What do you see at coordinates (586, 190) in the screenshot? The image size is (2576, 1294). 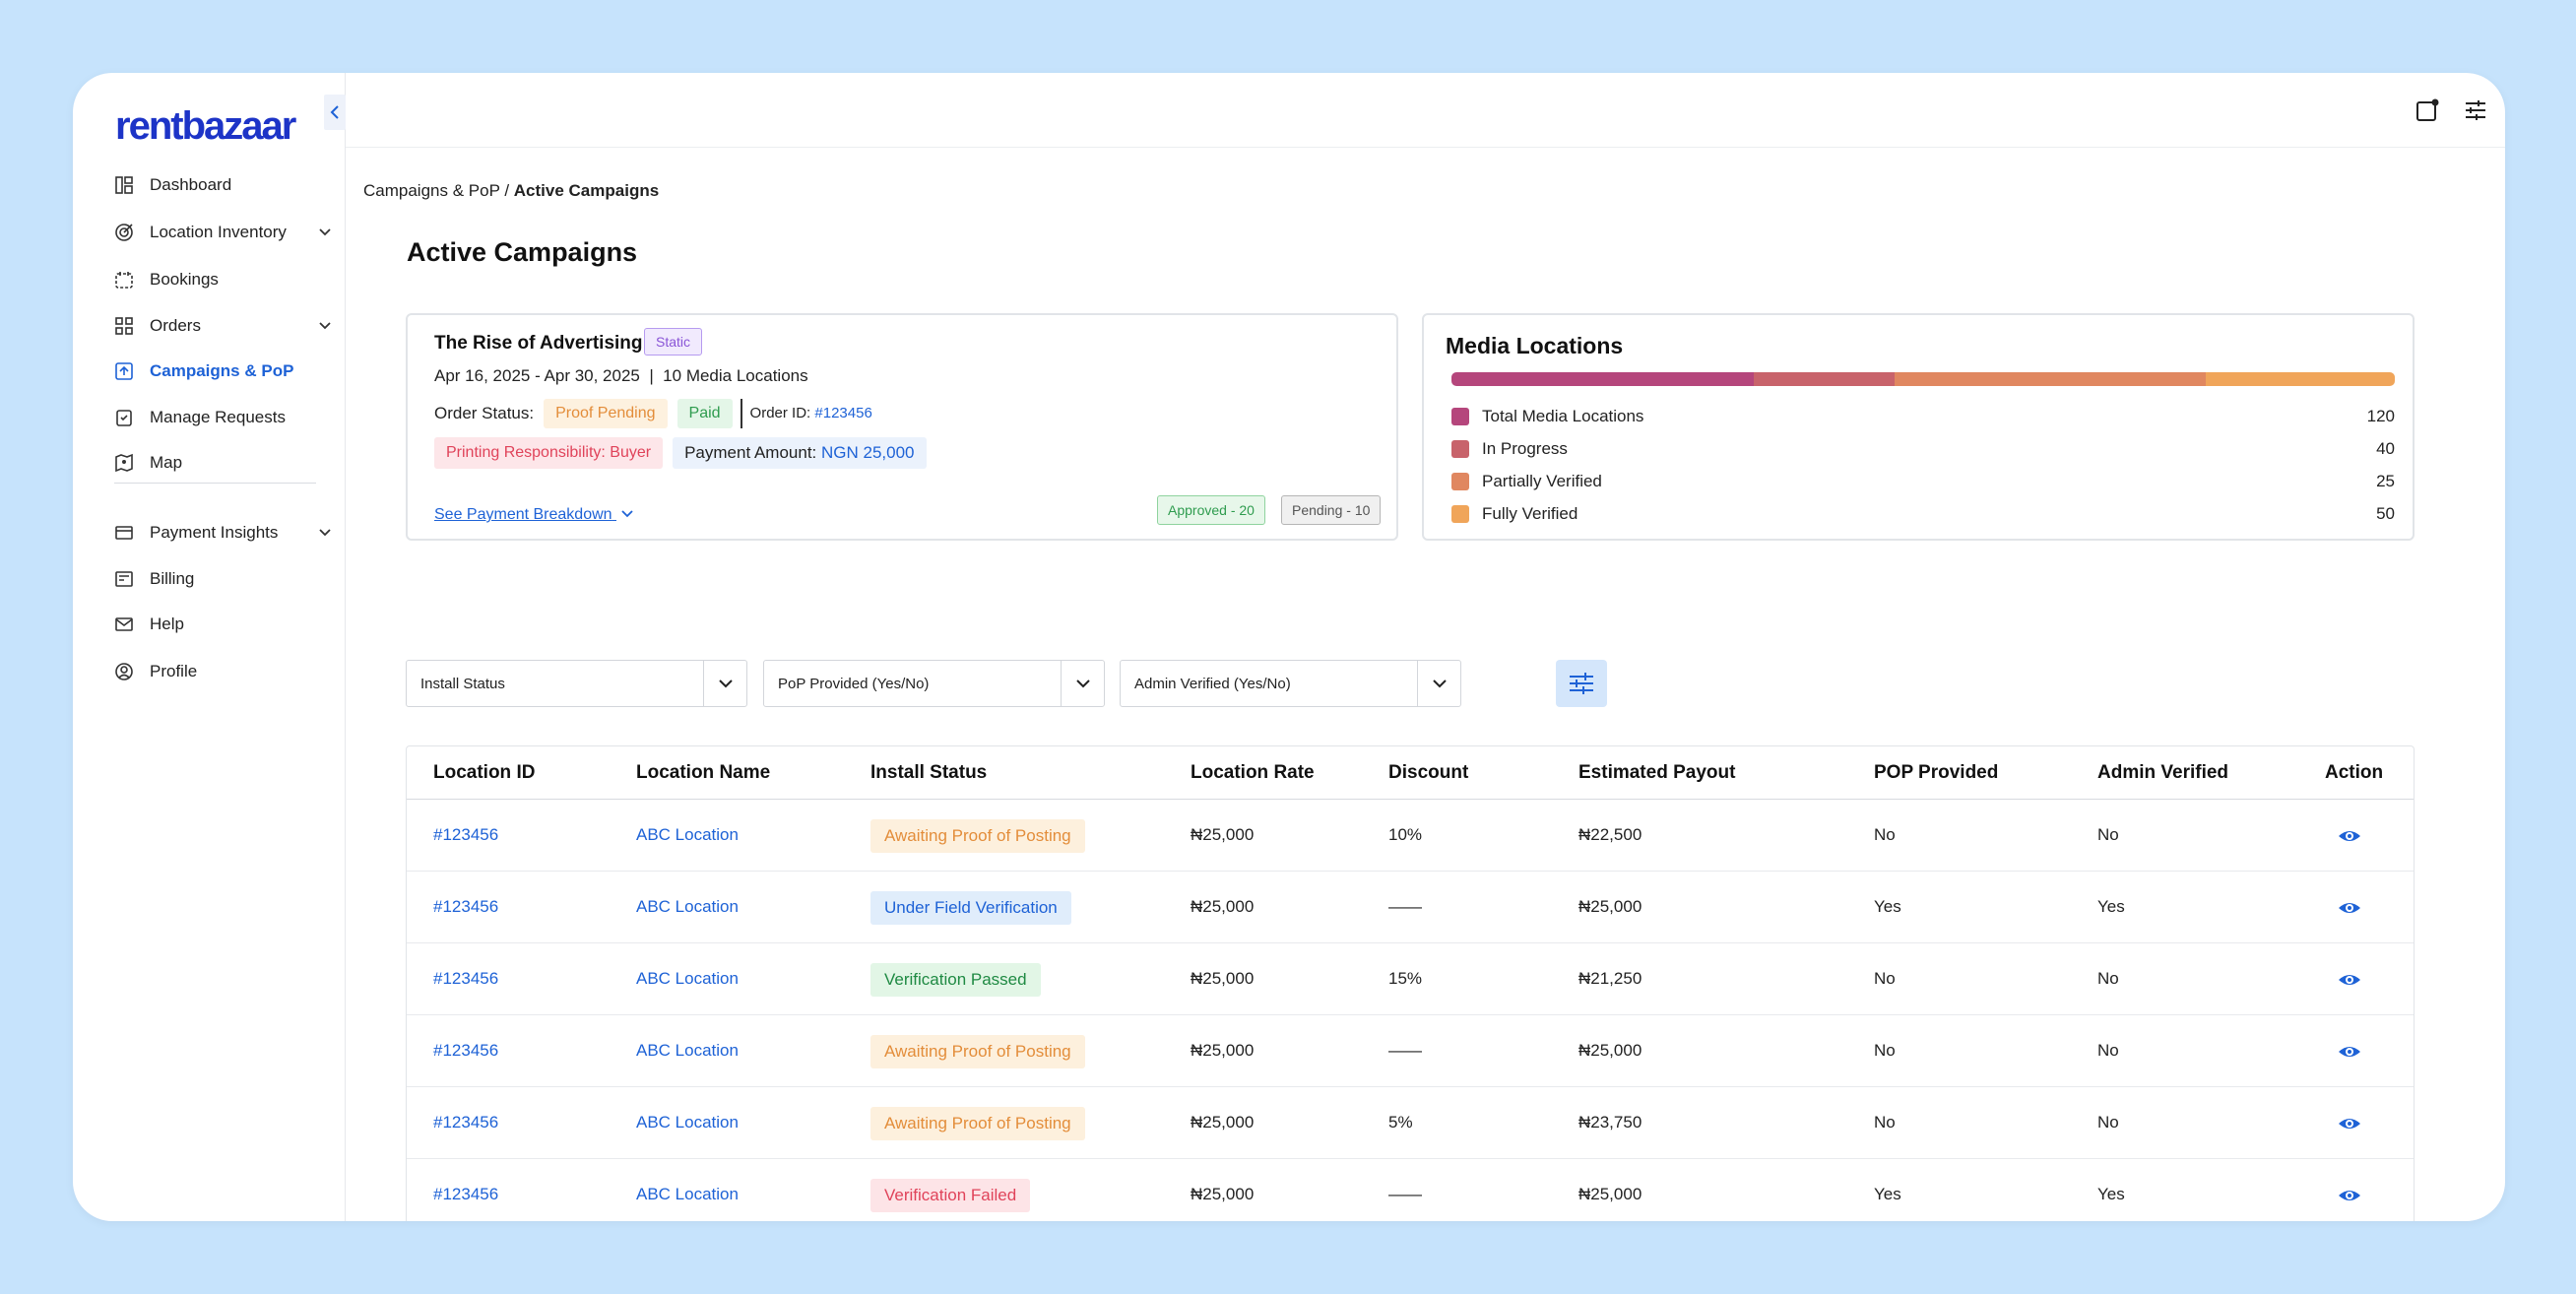 I see `breadcrumb-current: Active Campaigns` at bounding box center [586, 190].